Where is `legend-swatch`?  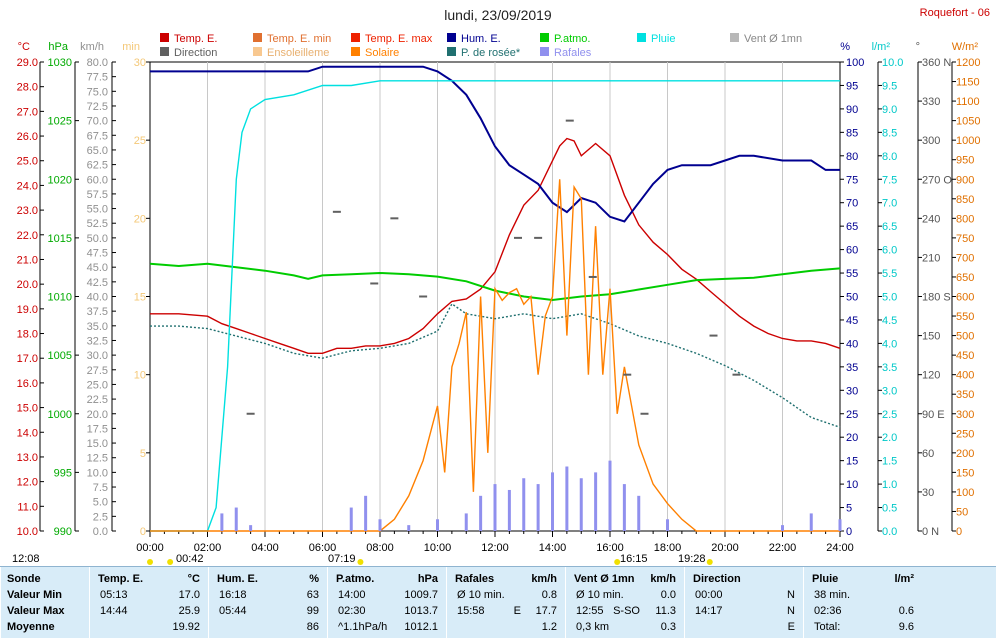 legend-swatch is located at coordinates (544, 51).